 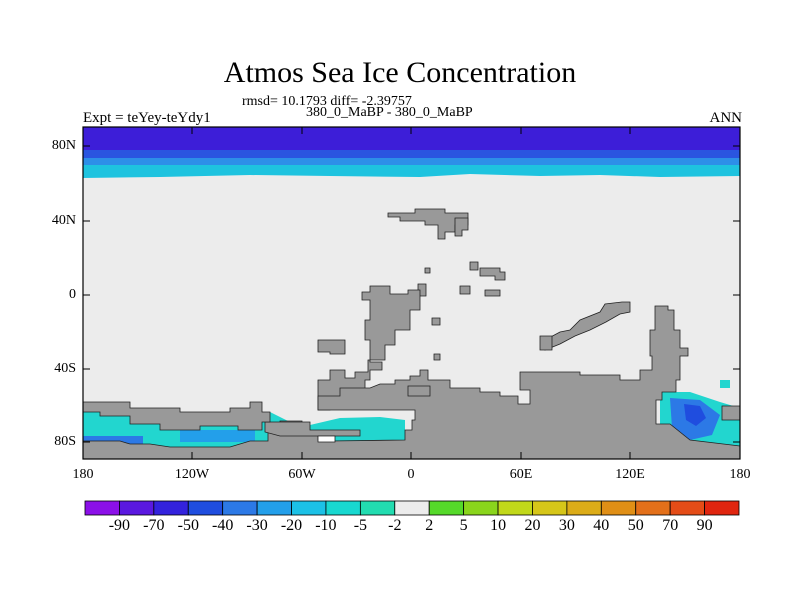 What do you see at coordinates (119, 525) in the screenshot?
I see `colorbar-label-0: -90` at bounding box center [119, 525].